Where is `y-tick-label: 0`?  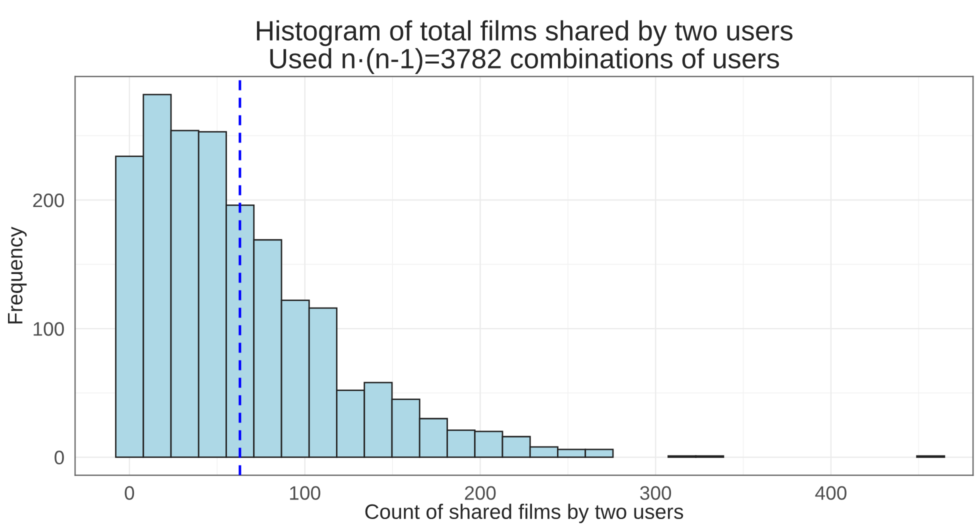
y-tick-label: 0 is located at coordinates (59, 457).